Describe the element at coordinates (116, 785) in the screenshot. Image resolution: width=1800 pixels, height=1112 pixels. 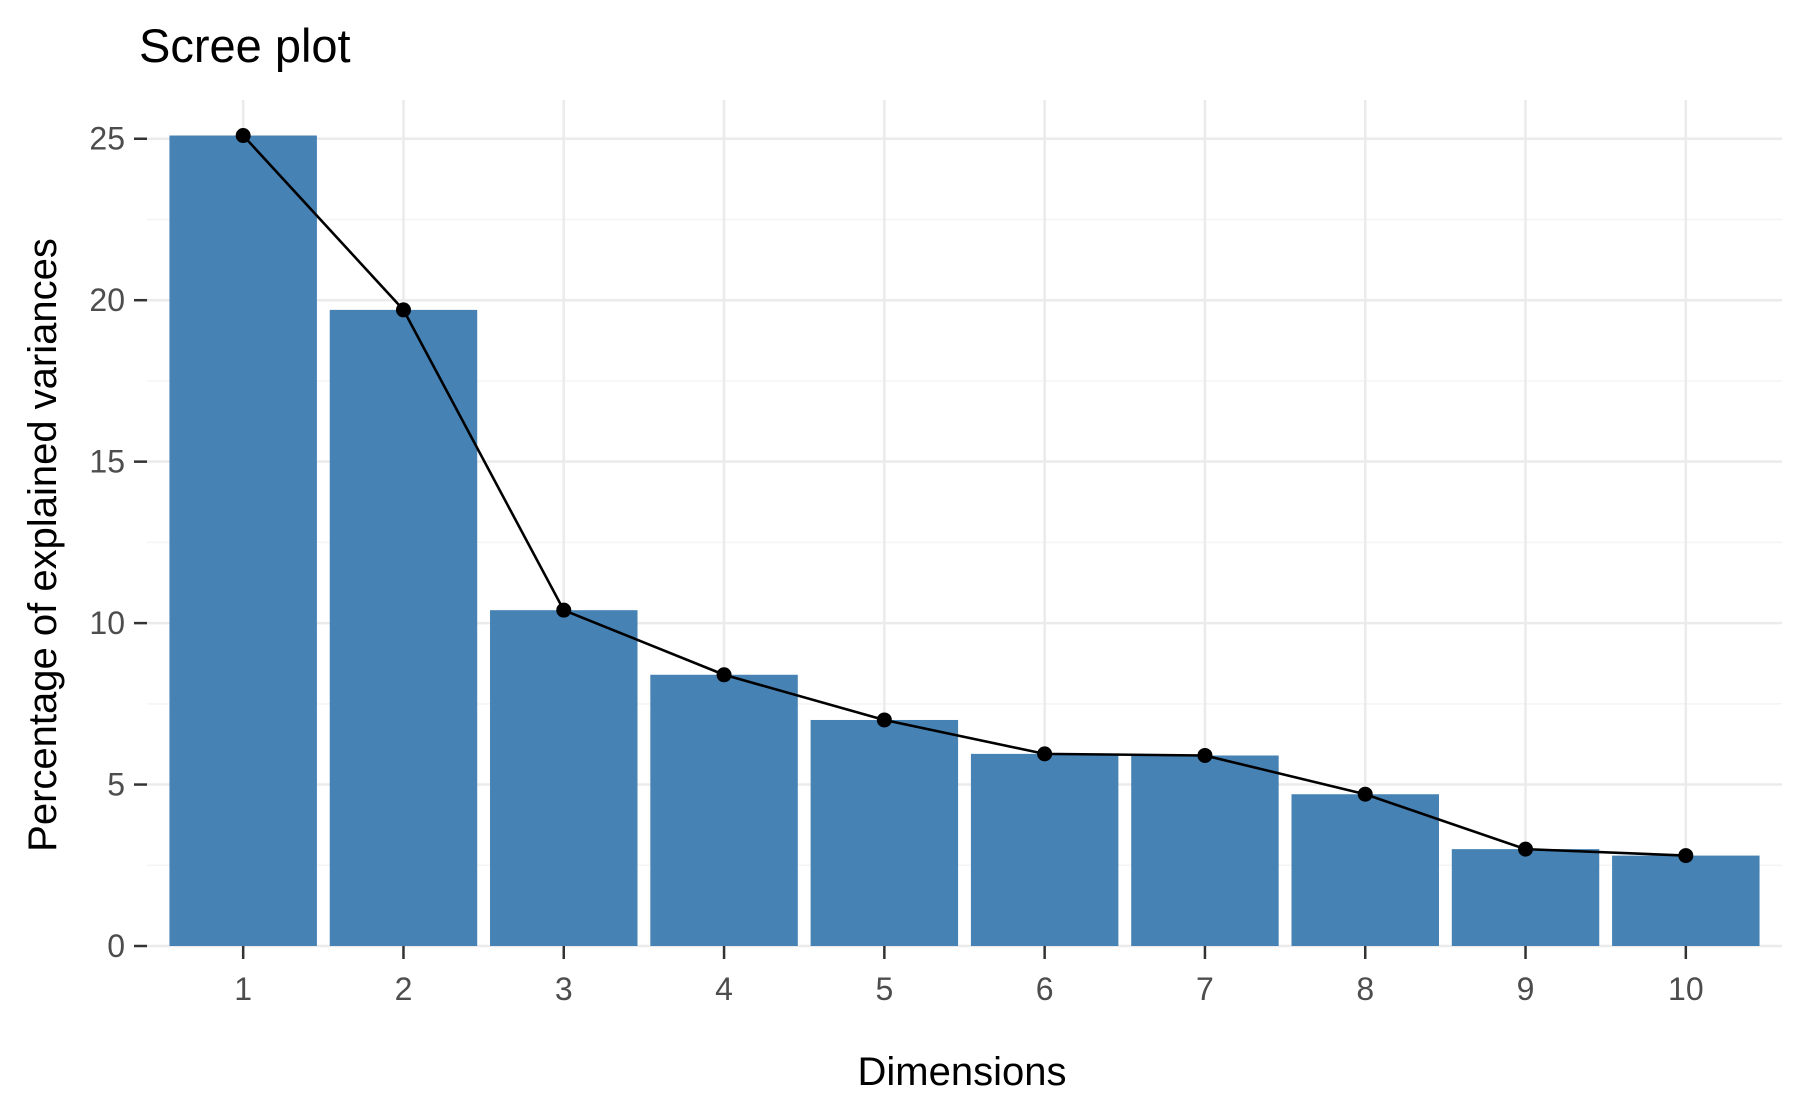
I see `y-tick-label: 5` at that location.